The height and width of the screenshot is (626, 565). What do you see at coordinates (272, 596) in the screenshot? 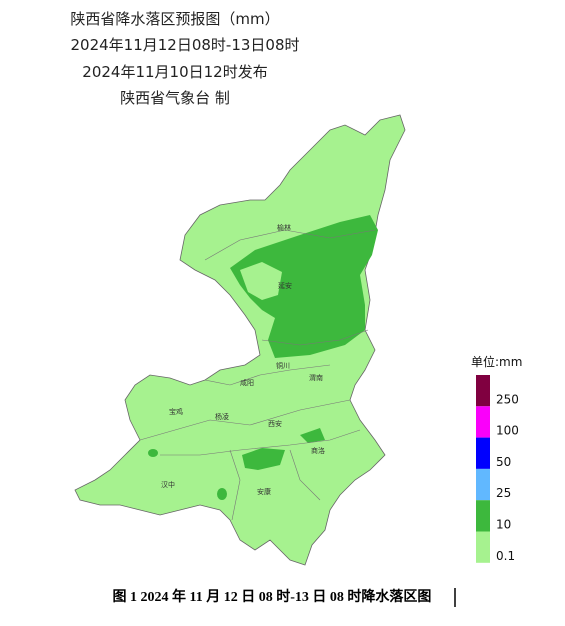
I see `caption: 图 1 2024 年 11 月 12 日 08 时-13 日 08 时降水落区图` at bounding box center [272, 596].